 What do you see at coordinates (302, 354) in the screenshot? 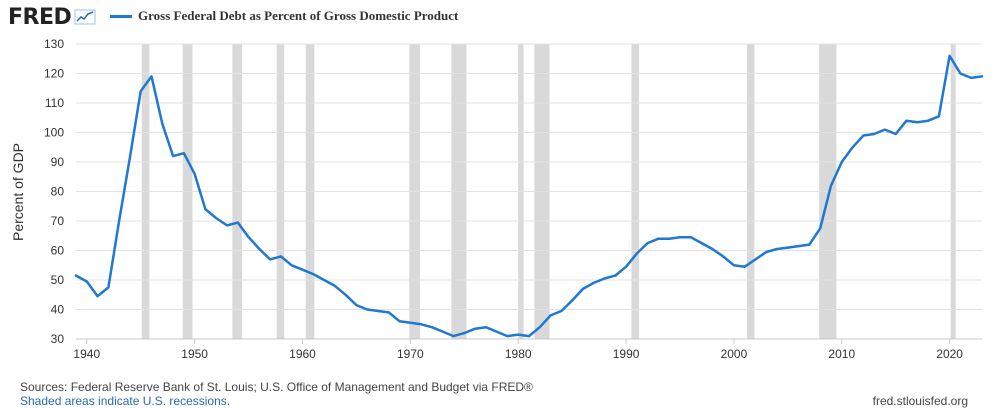
I see `x-tick-label: 1960` at bounding box center [302, 354].